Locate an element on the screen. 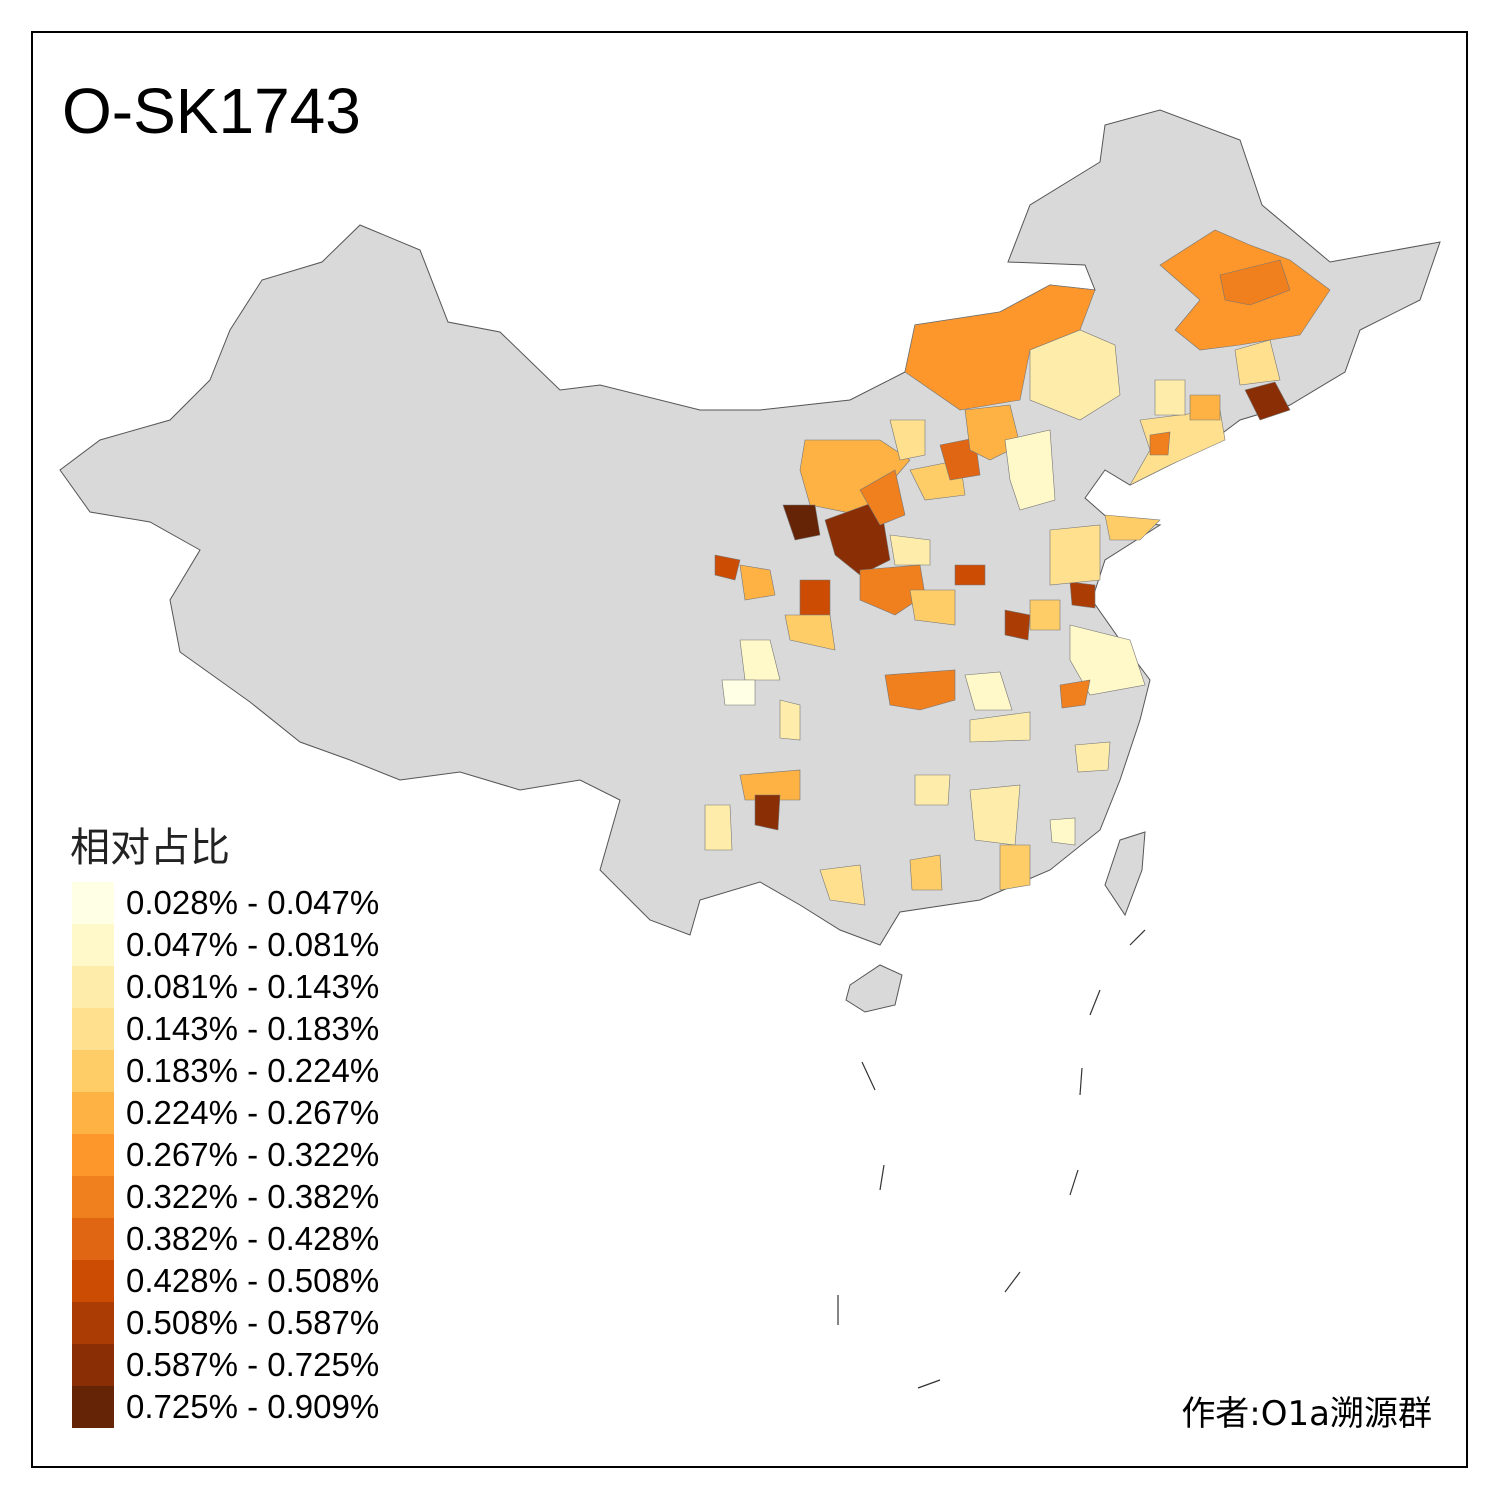  legend-item: 0.428% - 0.508% is located at coordinates (225, 1281).